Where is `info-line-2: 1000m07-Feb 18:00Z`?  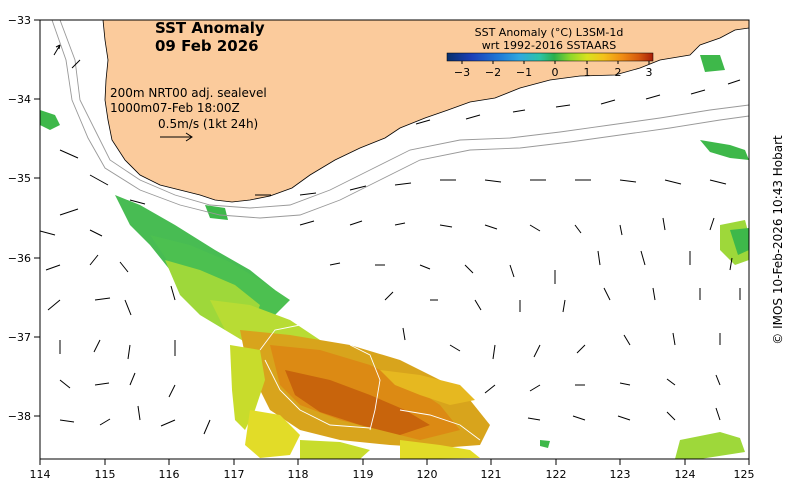
info-line-2: 1000m07-Feb 18:00Z is located at coordinates (175, 108).